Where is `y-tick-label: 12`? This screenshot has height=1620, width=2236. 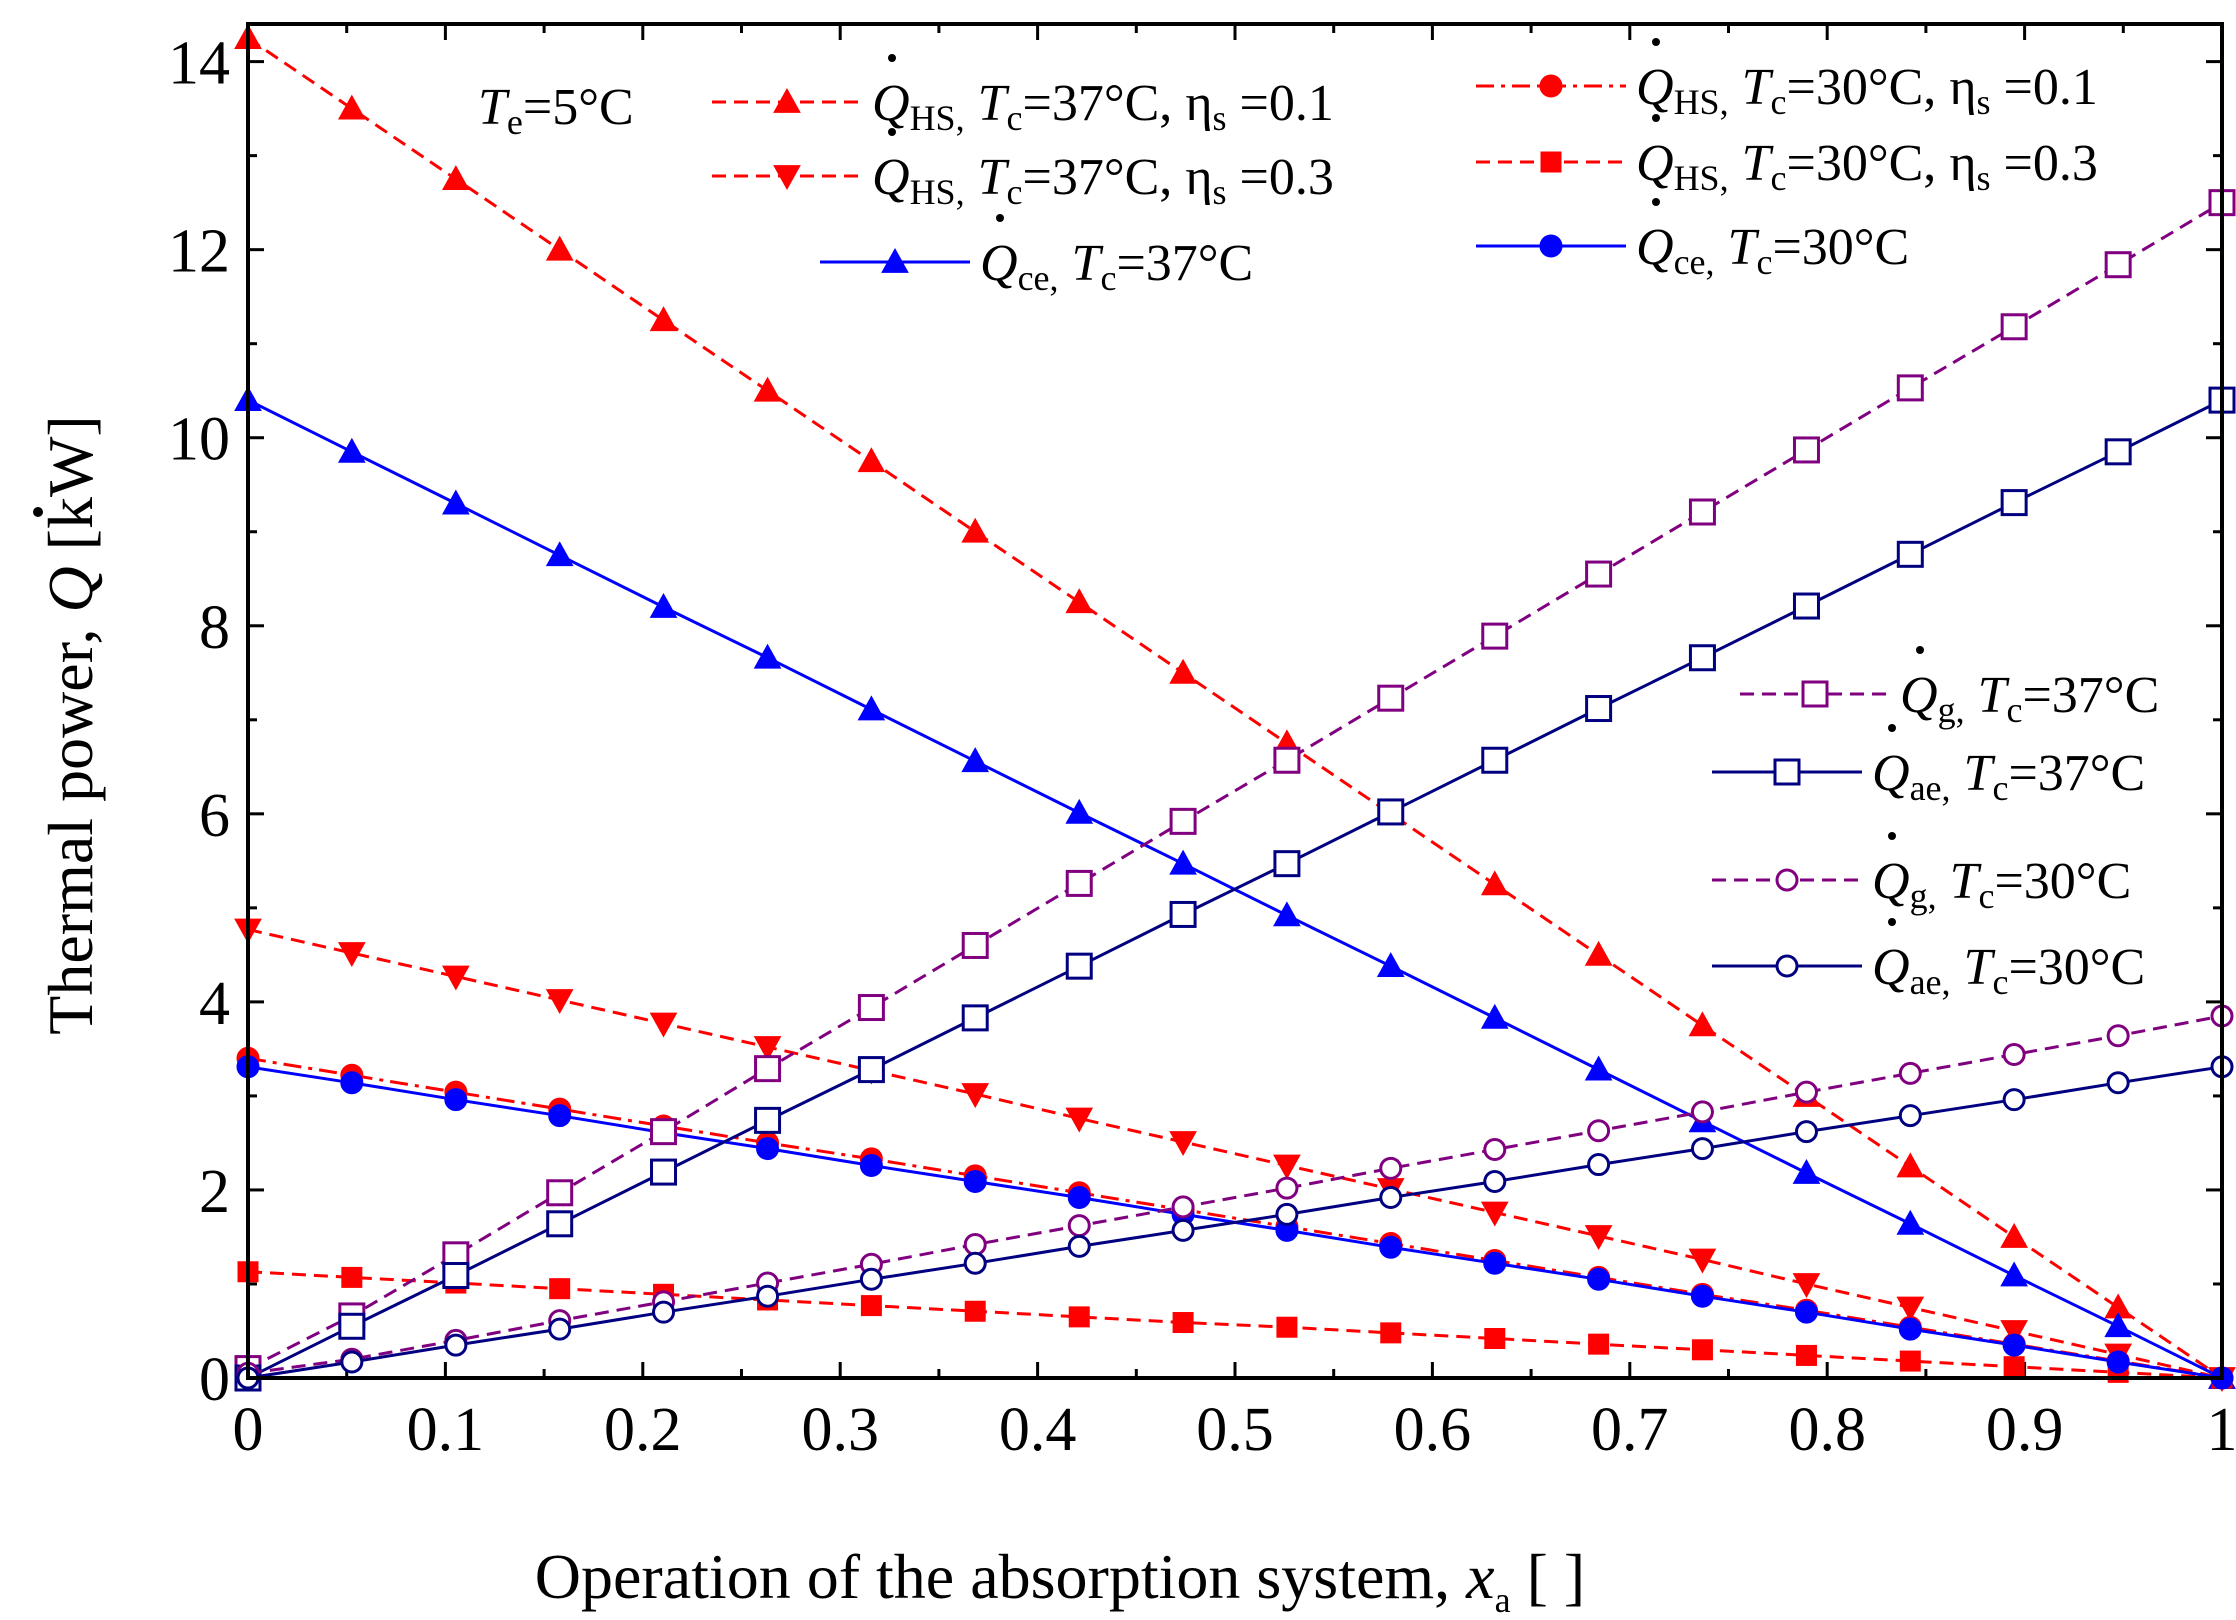
y-tick-label: 12 is located at coordinates (199, 252).